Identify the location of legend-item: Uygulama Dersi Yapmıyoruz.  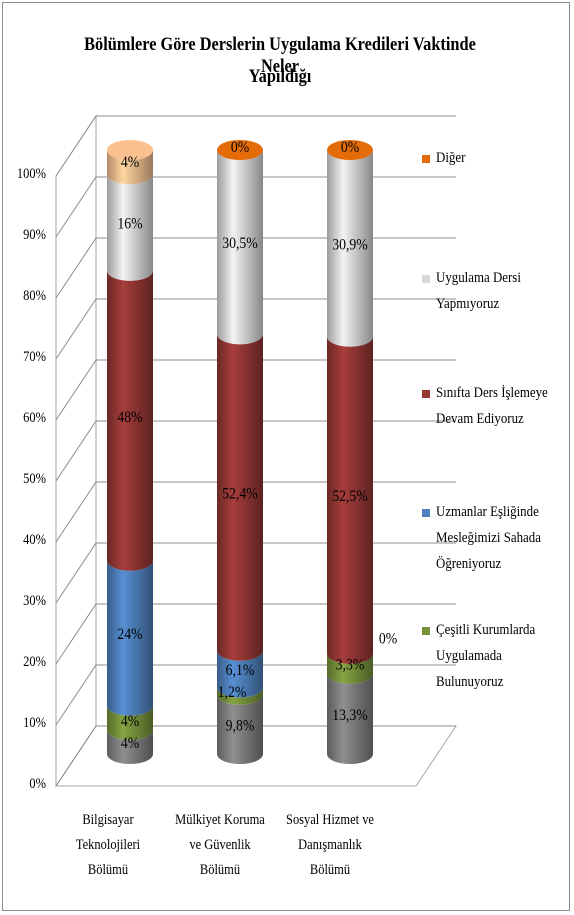
(497, 293).